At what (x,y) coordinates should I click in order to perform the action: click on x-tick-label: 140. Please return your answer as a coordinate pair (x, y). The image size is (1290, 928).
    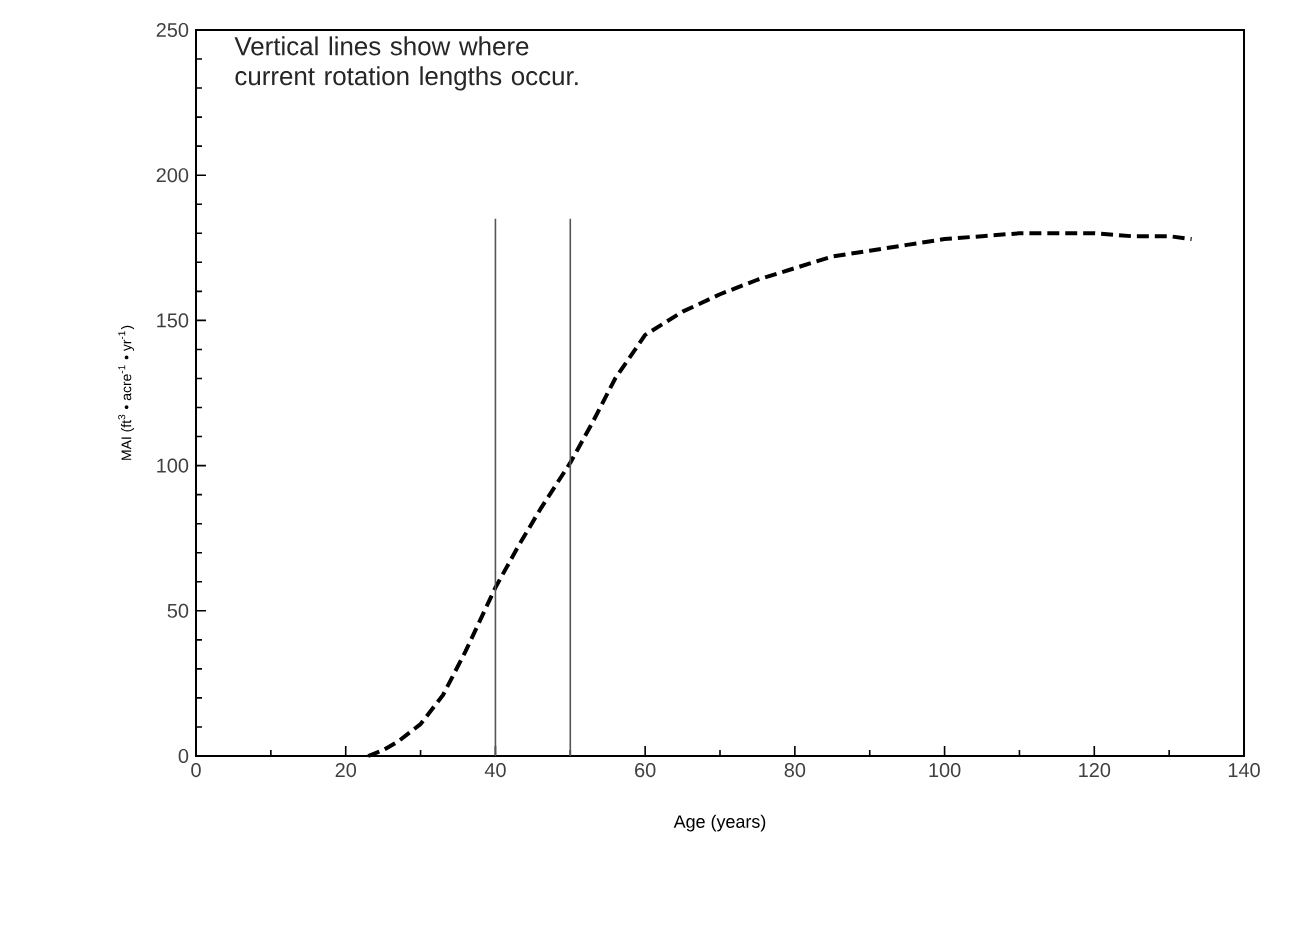
    Looking at the image, I should click on (1244, 770).